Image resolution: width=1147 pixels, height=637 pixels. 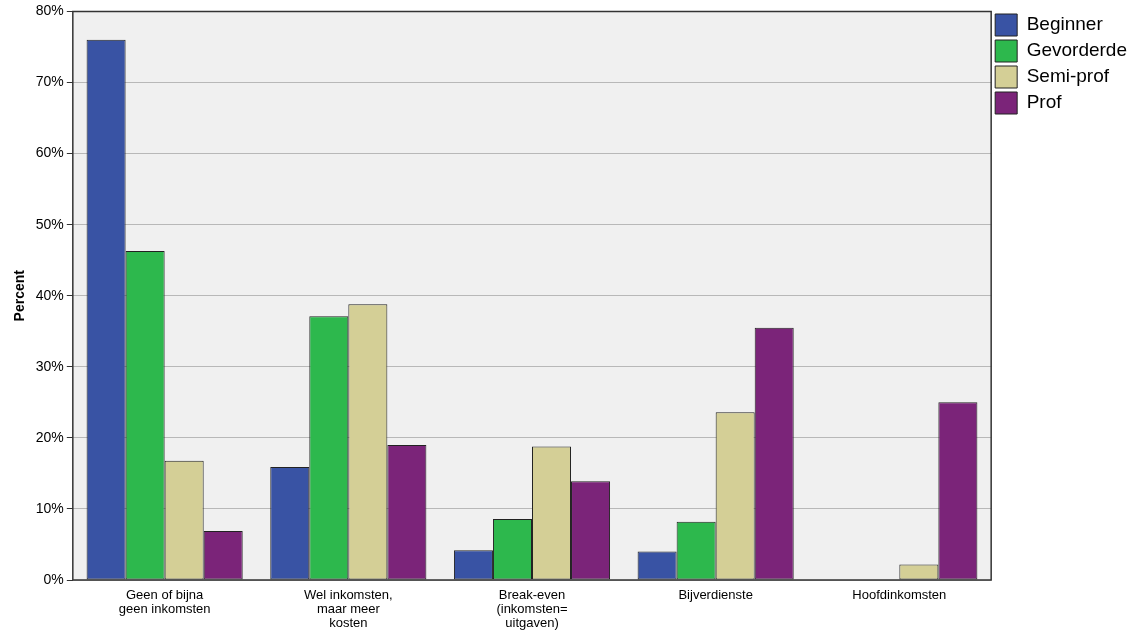 What do you see at coordinates (49, 152) in the screenshot?
I see `y-tick-label: 60%` at bounding box center [49, 152].